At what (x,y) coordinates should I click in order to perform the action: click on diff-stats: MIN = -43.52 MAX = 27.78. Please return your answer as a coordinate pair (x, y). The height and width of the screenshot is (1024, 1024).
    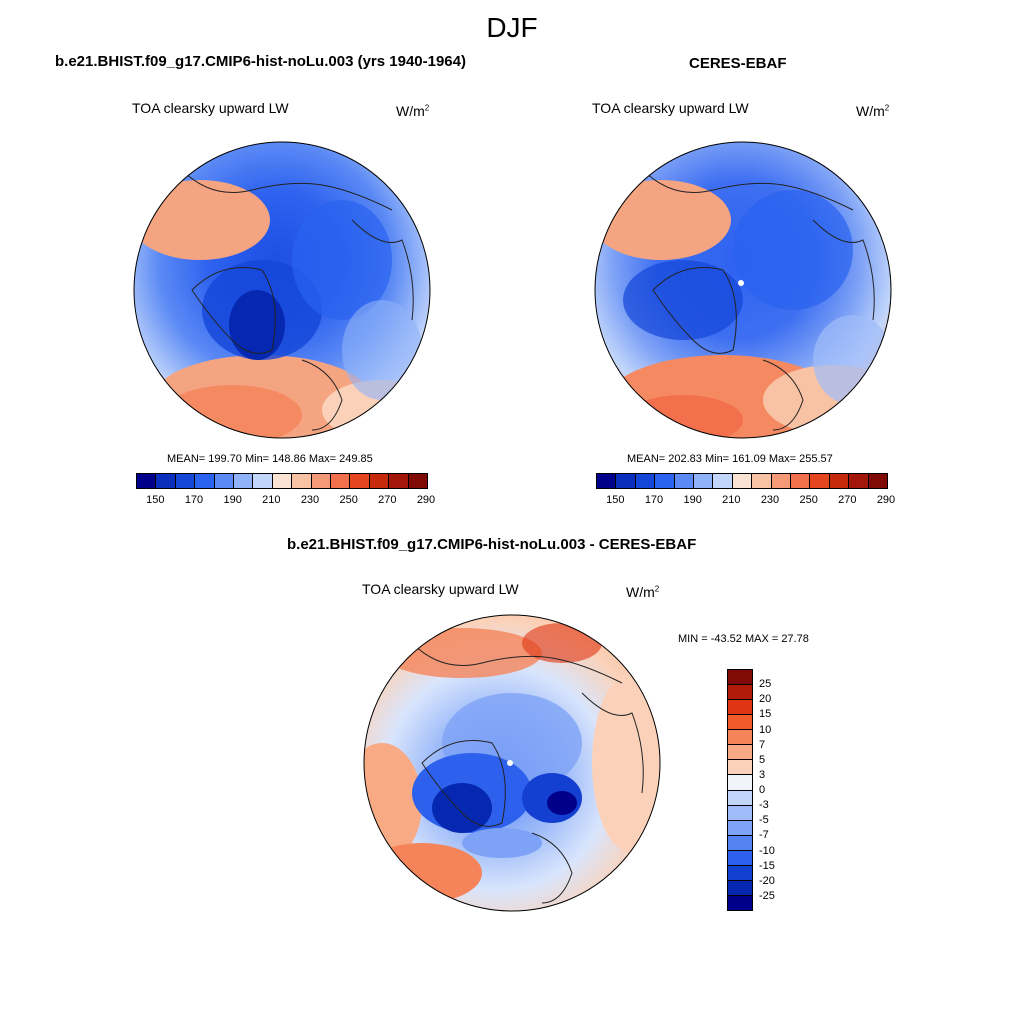
    Looking at the image, I should click on (743, 639).